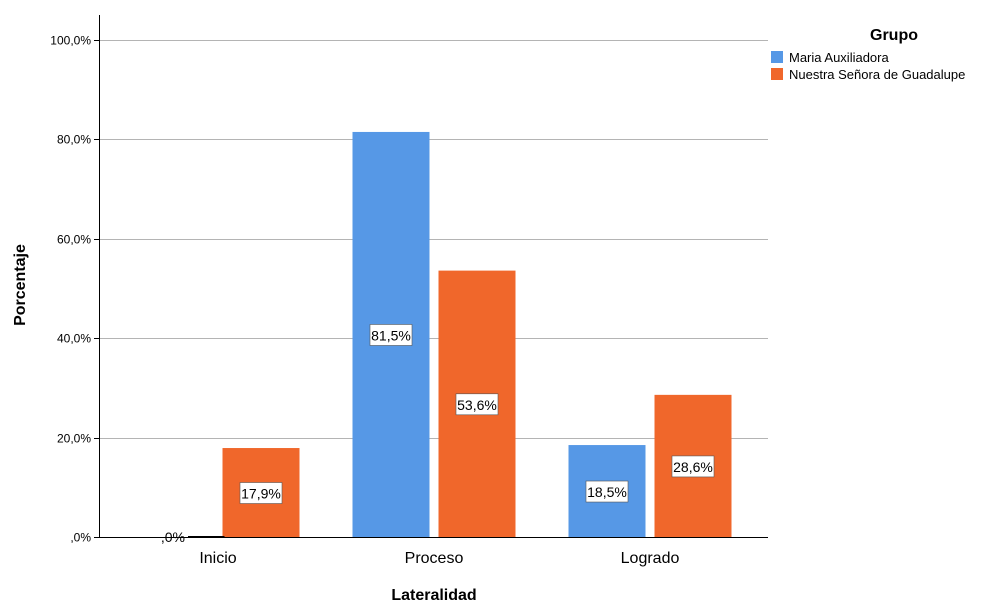  I want to click on x-category-label: Logrado, so click(650, 558).